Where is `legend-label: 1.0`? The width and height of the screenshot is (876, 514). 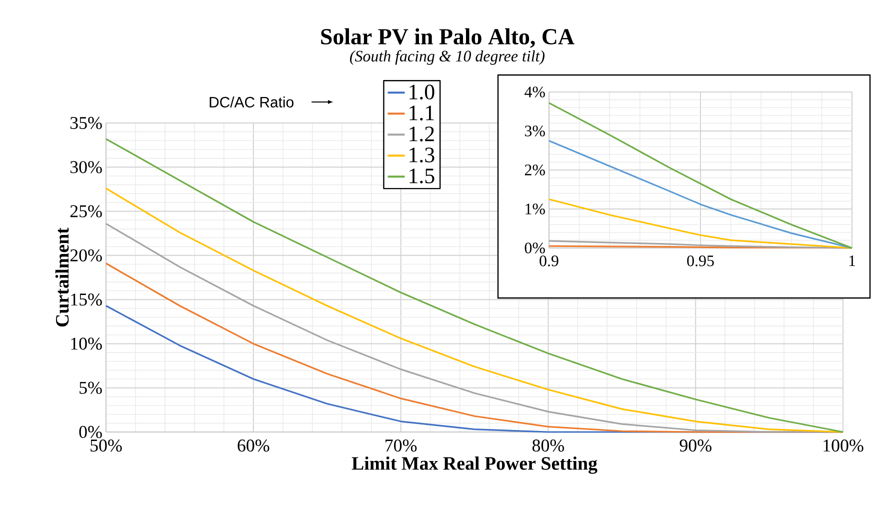
legend-label: 1.0 is located at coordinates (422, 92).